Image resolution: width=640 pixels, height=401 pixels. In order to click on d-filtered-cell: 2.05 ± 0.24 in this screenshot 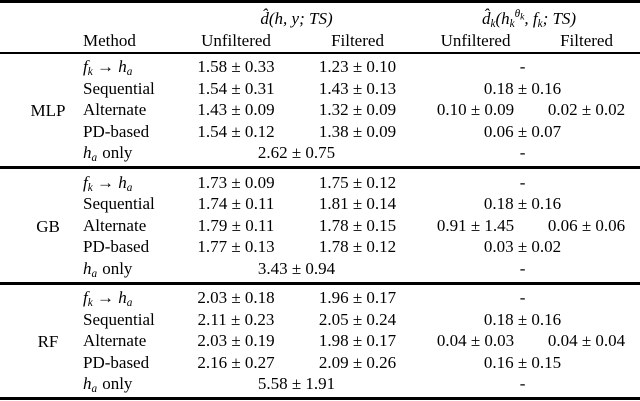, I will do `click(357, 319)`.